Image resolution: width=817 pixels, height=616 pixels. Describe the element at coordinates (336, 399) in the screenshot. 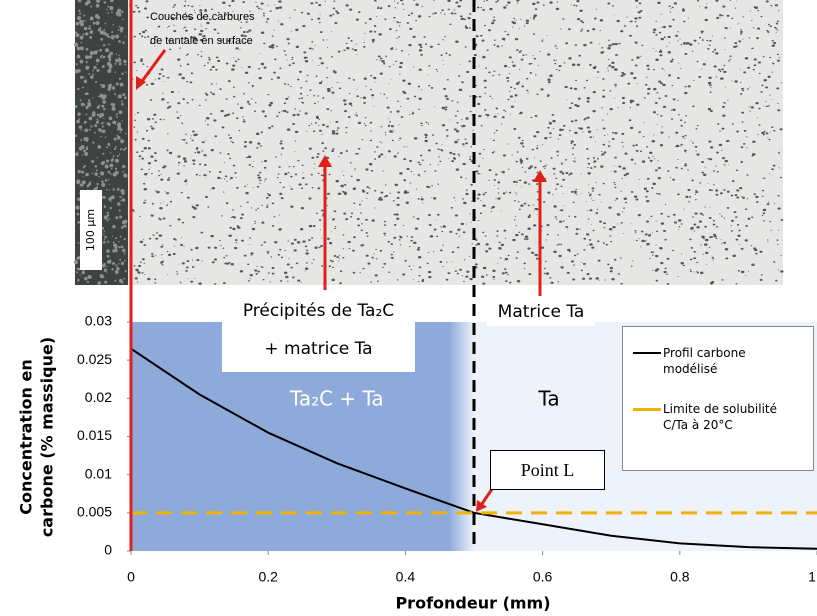

I see `region-label: Ta₂C + Ta` at that location.